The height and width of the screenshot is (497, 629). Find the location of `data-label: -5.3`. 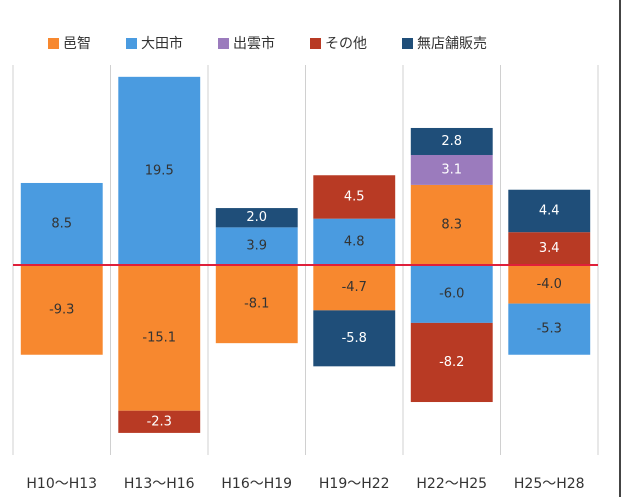

data-label: -5.3 is located at coordinates (549, 329).